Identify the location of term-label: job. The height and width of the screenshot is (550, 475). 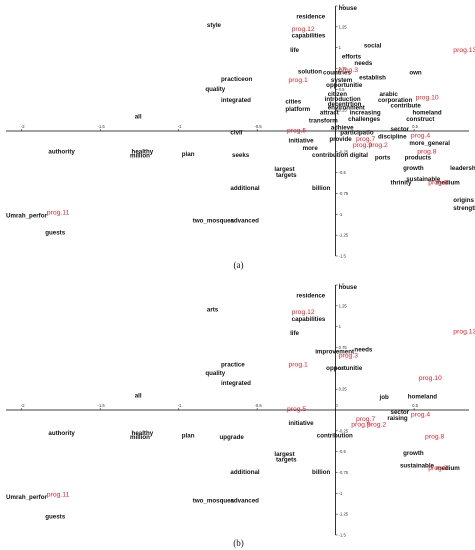
(384, 397).